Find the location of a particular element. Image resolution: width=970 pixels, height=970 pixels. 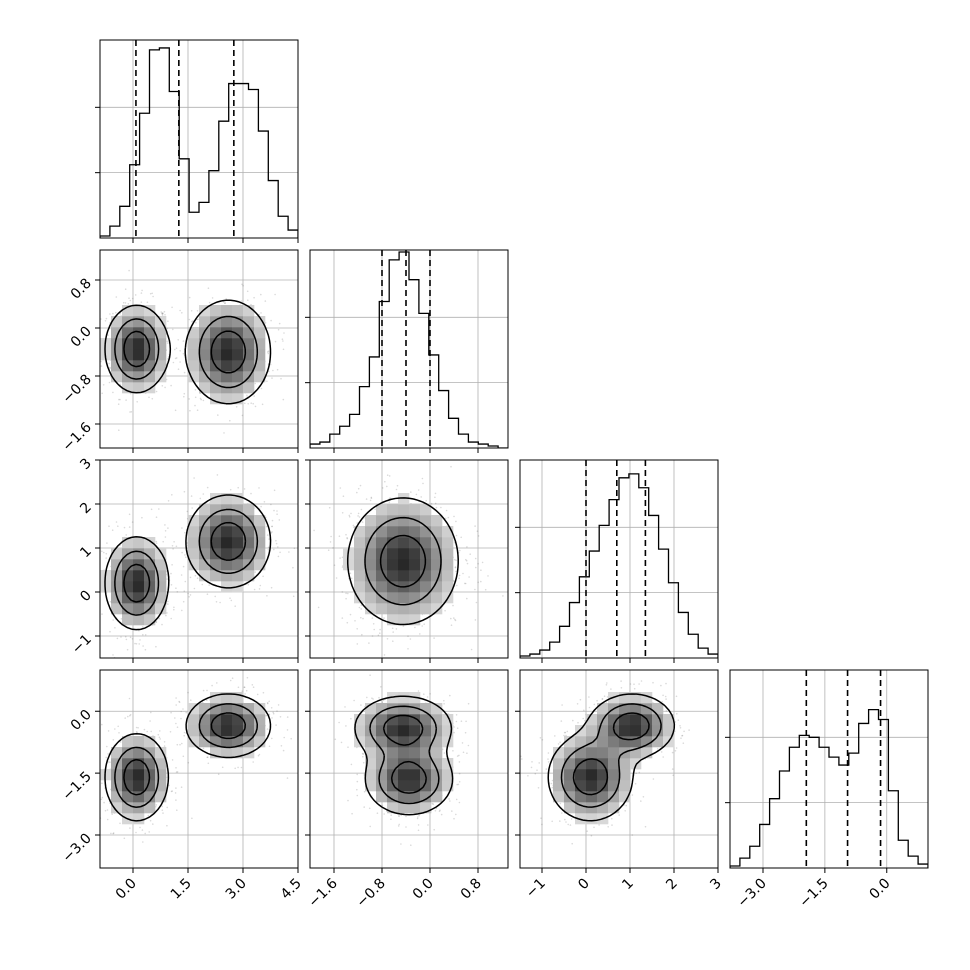

joint-panel-0-3: −3.0−1.50.00.0 1.5 3.0 4.5 is located at coordinates (182, 786).